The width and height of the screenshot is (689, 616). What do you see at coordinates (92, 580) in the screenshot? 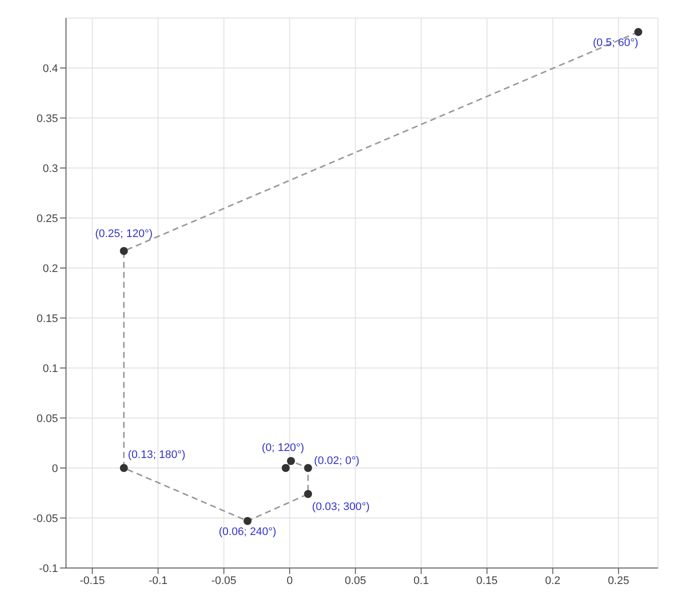
I see `x-tick-label: -0.15` at bounding box center [92, 580].